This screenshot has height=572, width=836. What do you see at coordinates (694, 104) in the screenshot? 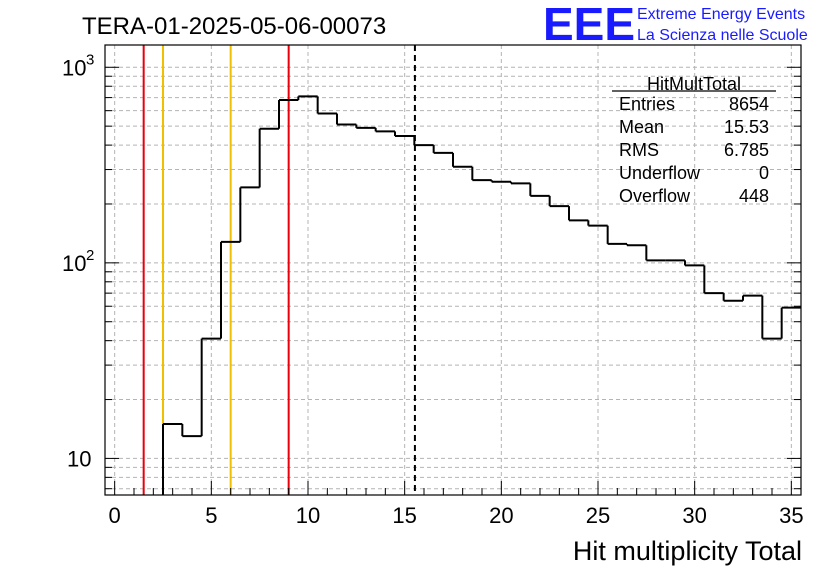
I see `stats-row: Entries 8654` at bounding box center [694, 104].